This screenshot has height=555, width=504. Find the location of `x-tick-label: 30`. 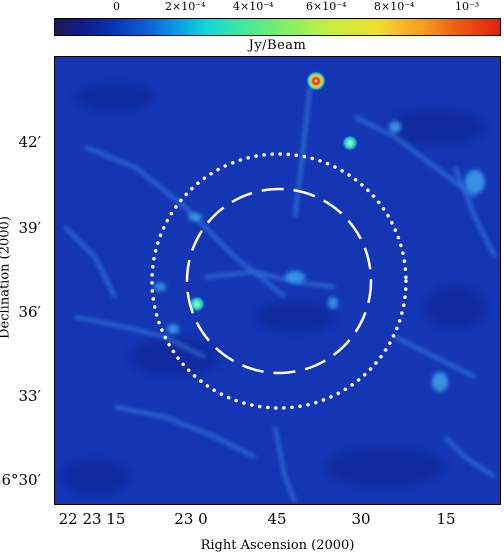

x-tick-label: 30 is located at coordinates (361, 519).